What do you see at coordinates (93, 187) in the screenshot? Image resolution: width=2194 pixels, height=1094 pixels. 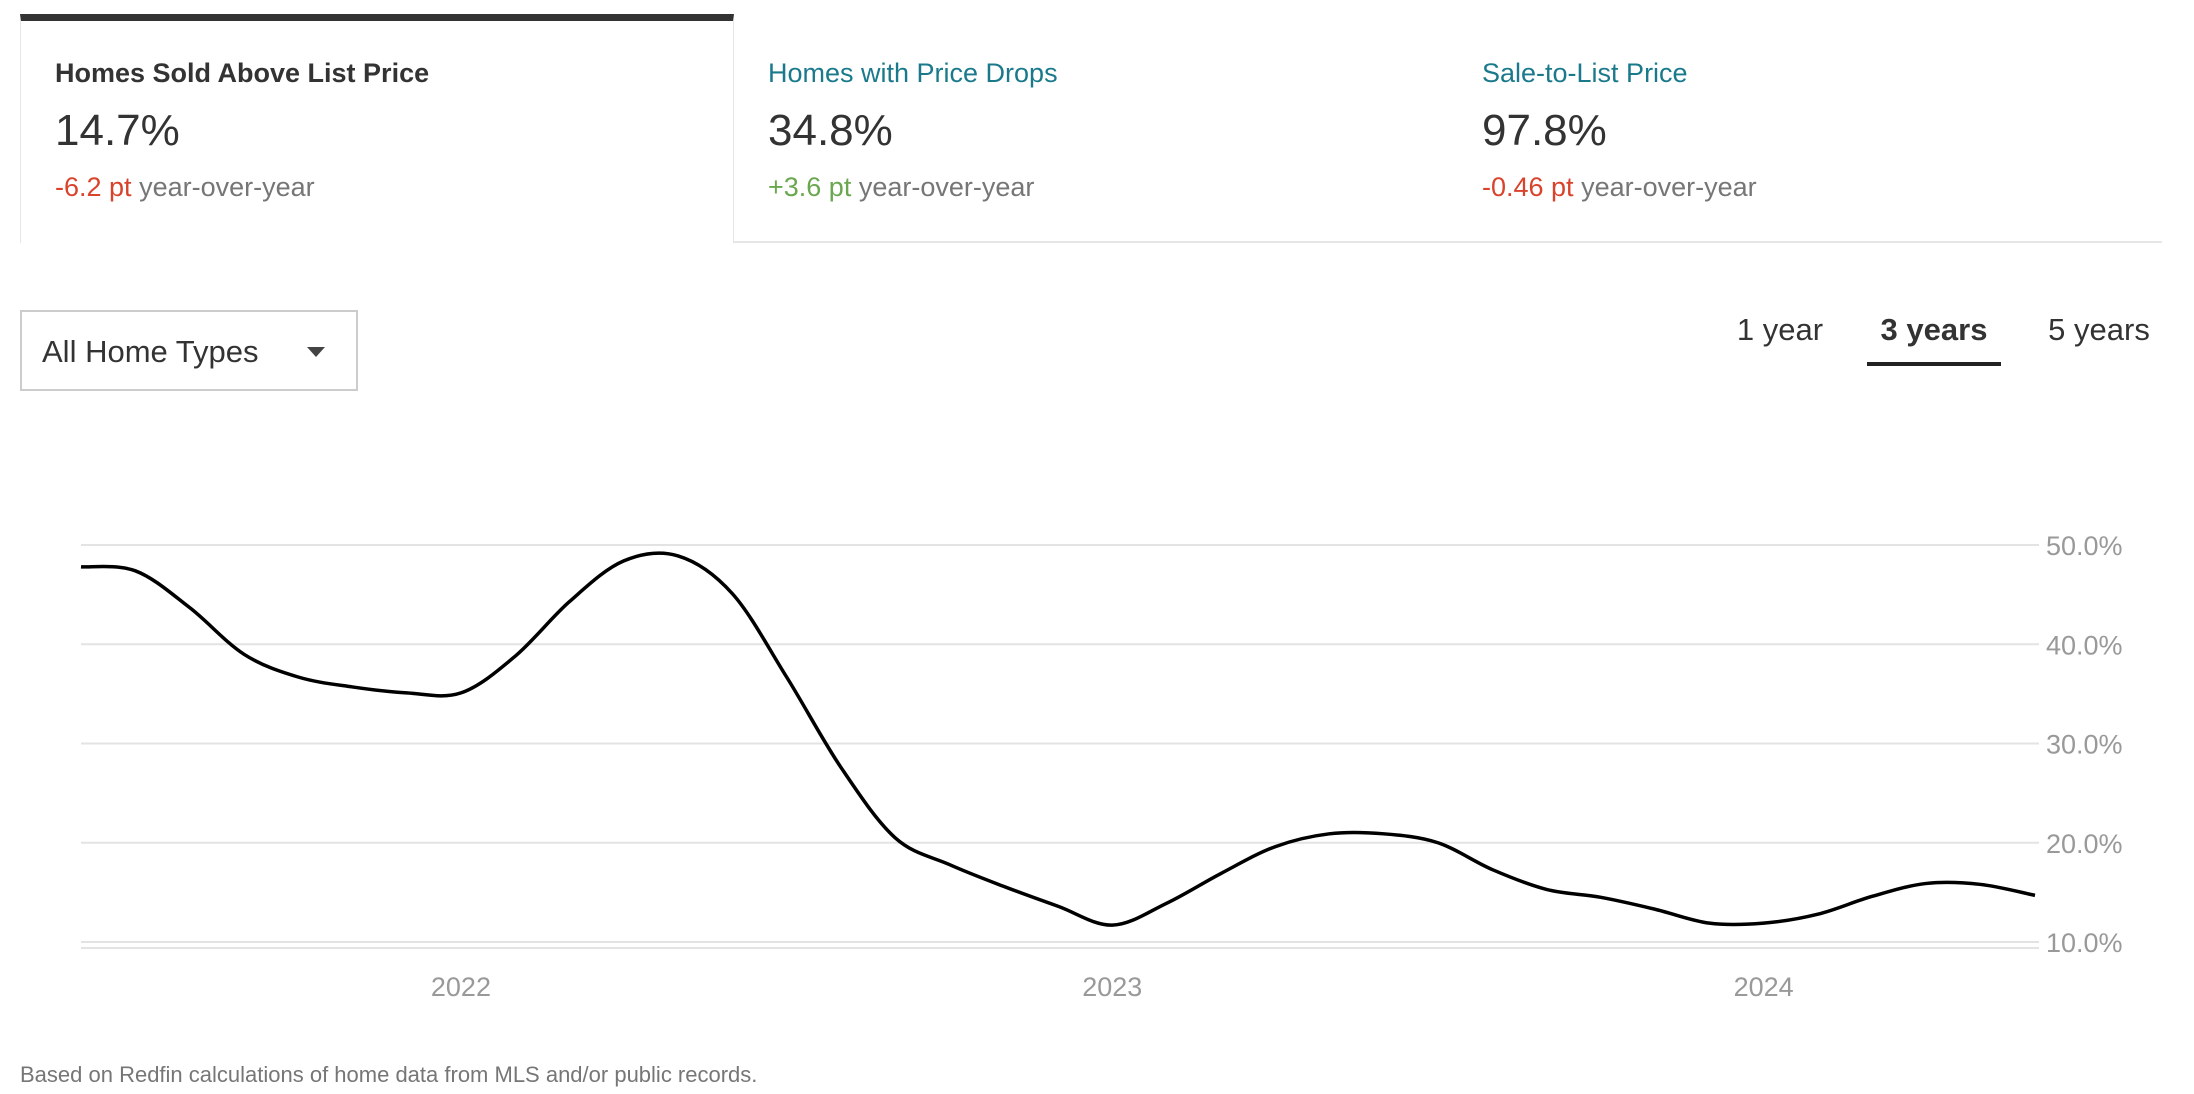 I see `change-value: -6.2 pt` at bounding box center [93, 187].